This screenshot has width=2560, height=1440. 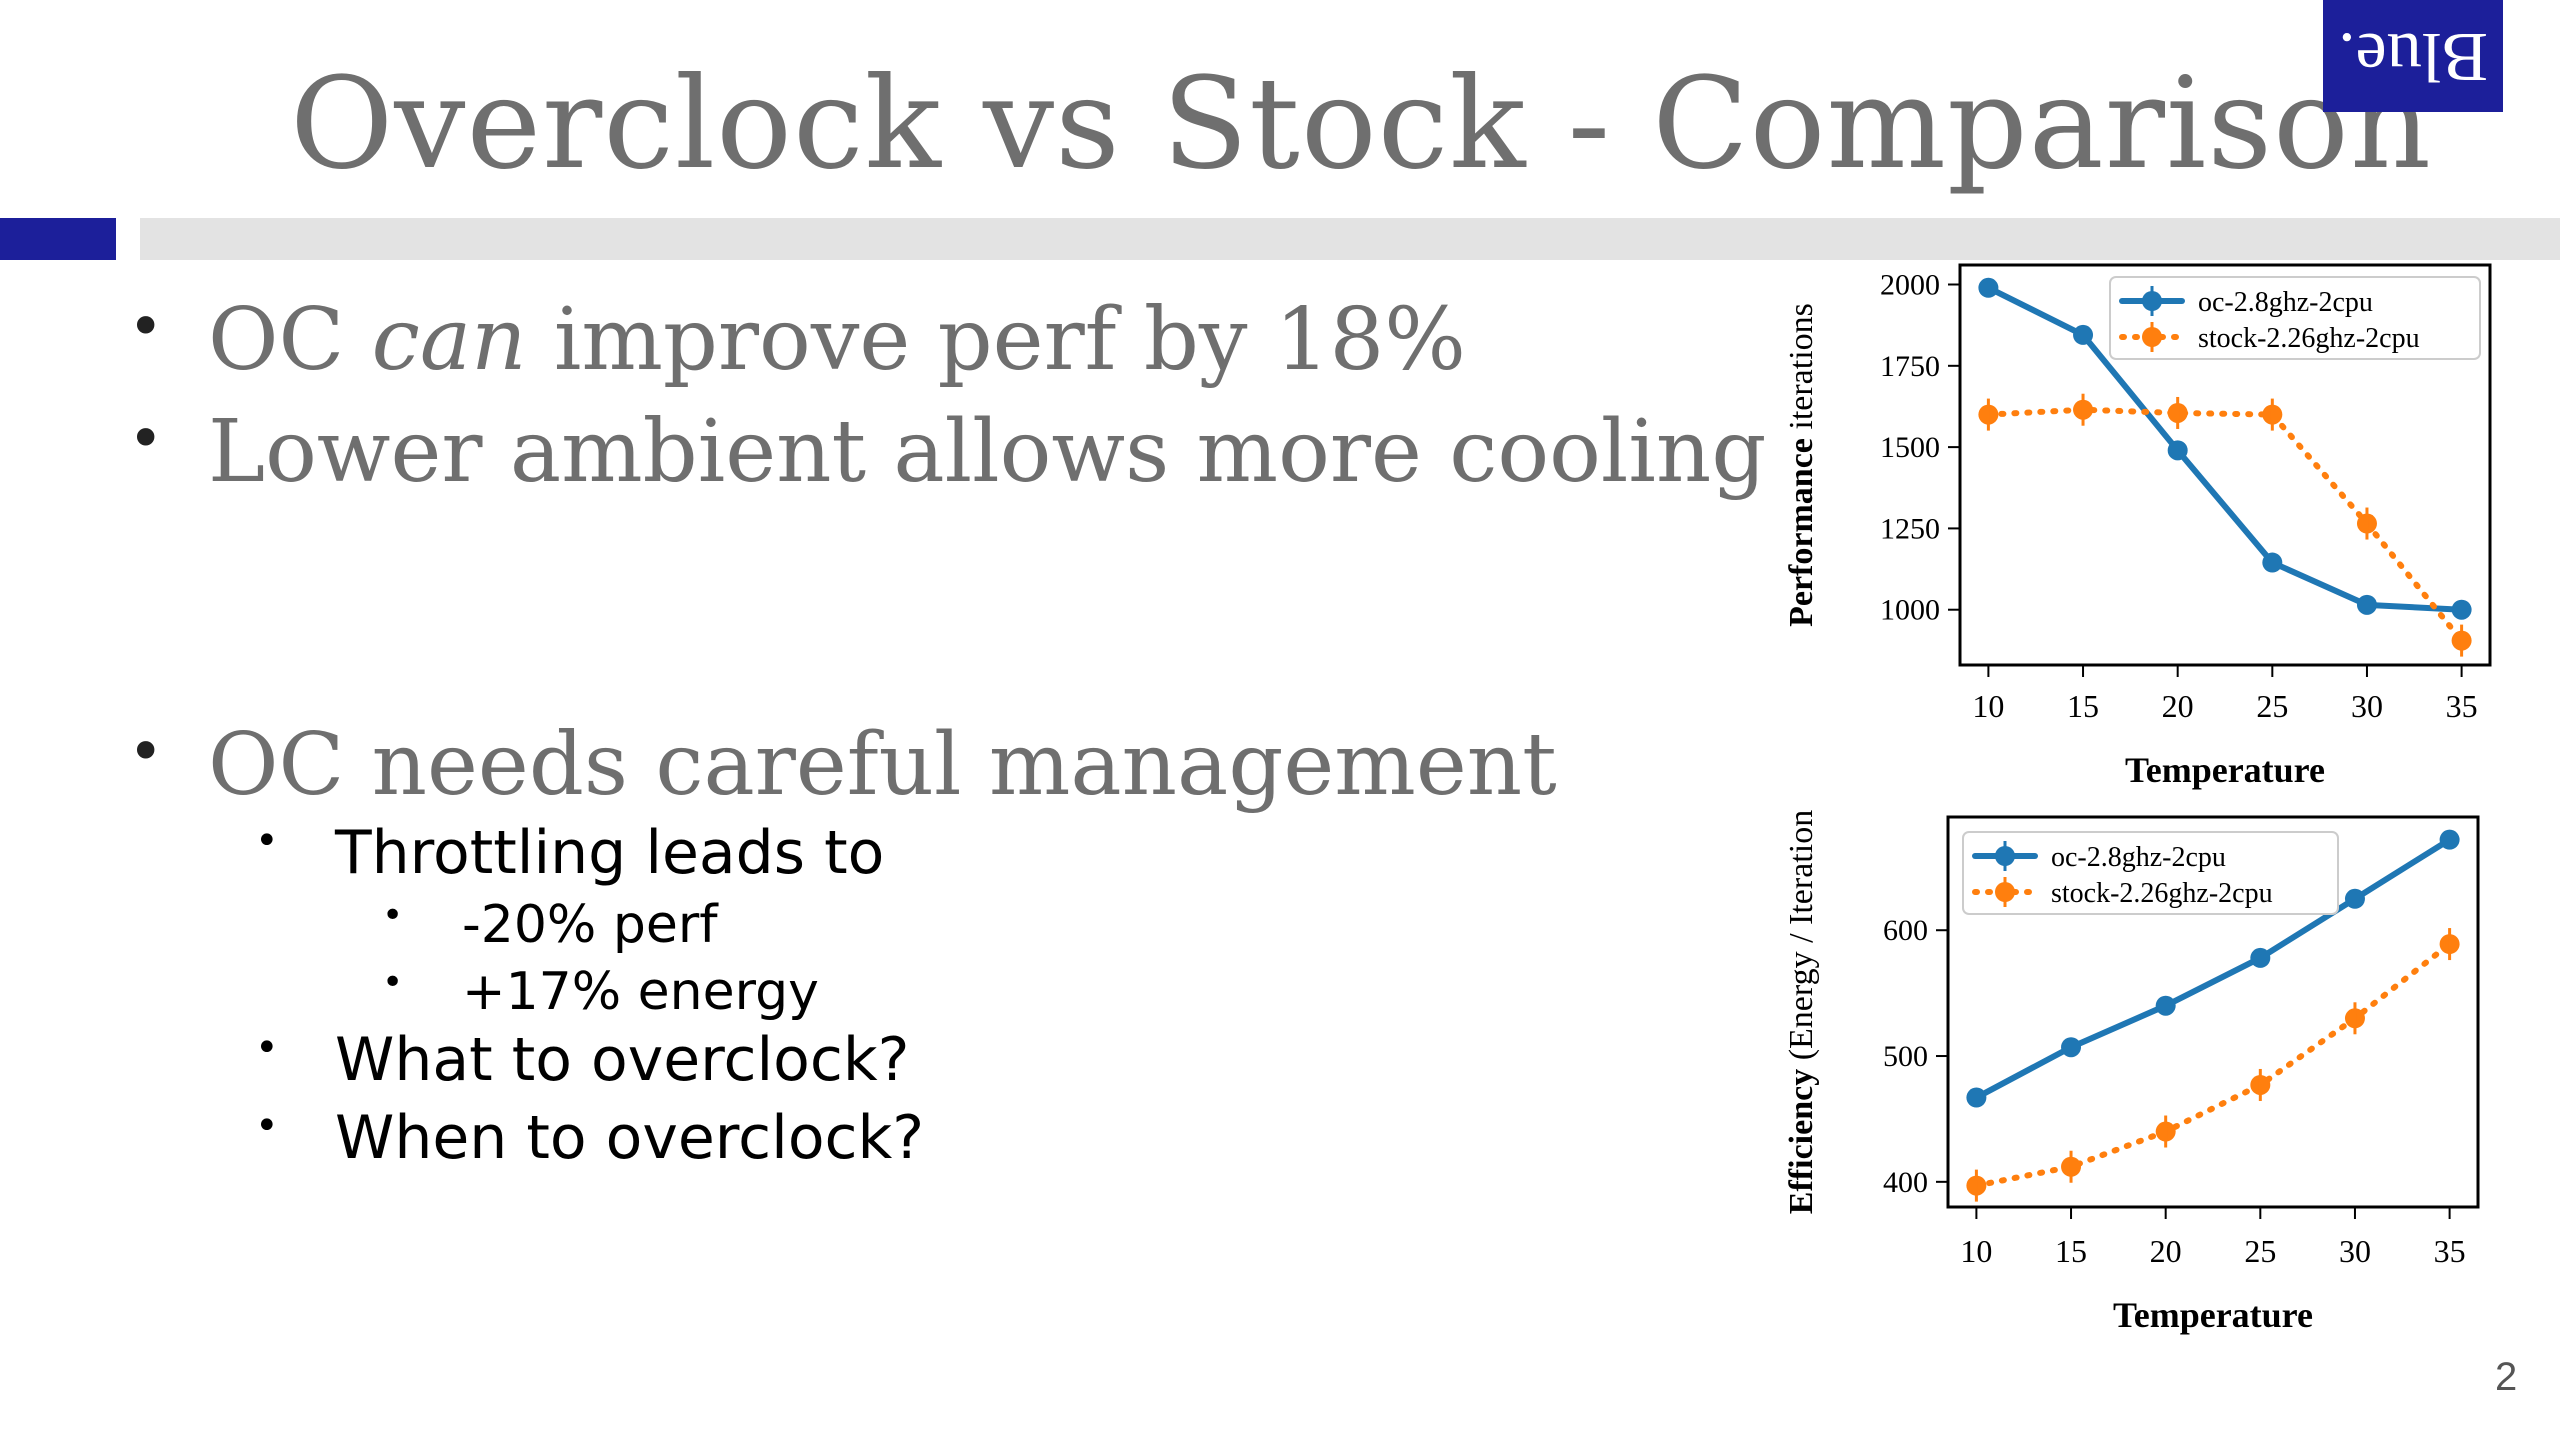 What do you see at coordinates (987, 452) in the screenshot?
I see `bullet-text: Lower ambient allows more cooling` at bounding box center [987, 452].